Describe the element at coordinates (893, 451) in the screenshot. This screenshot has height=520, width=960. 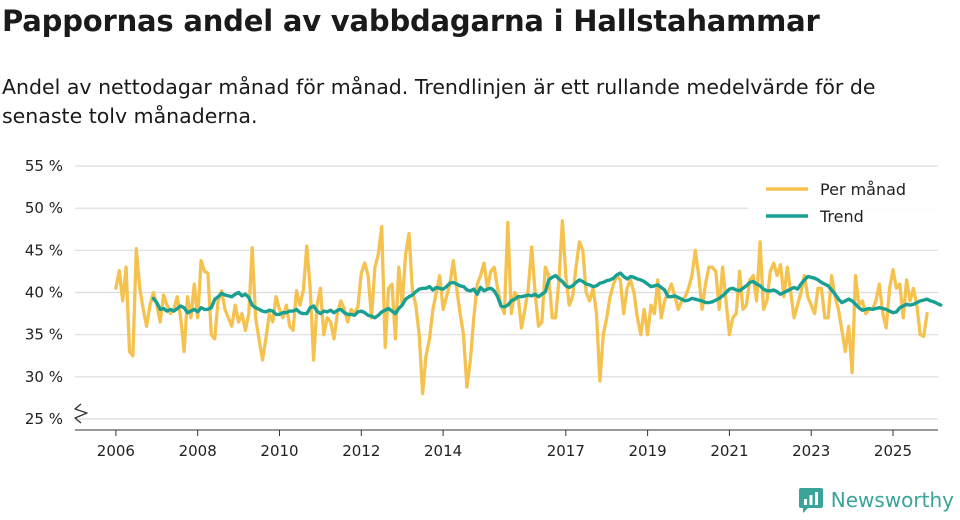
I see `x-tick-label: 2025` at that location.